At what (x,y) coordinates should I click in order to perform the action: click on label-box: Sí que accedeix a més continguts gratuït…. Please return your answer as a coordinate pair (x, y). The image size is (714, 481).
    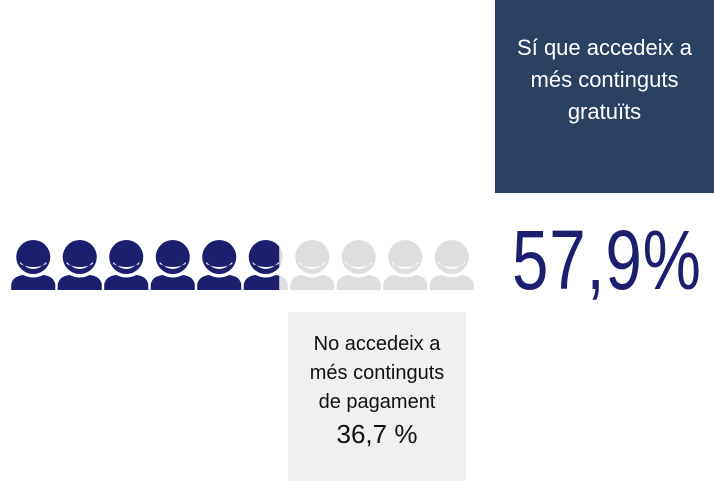
    Looking at the image, I should click on (604, 96).